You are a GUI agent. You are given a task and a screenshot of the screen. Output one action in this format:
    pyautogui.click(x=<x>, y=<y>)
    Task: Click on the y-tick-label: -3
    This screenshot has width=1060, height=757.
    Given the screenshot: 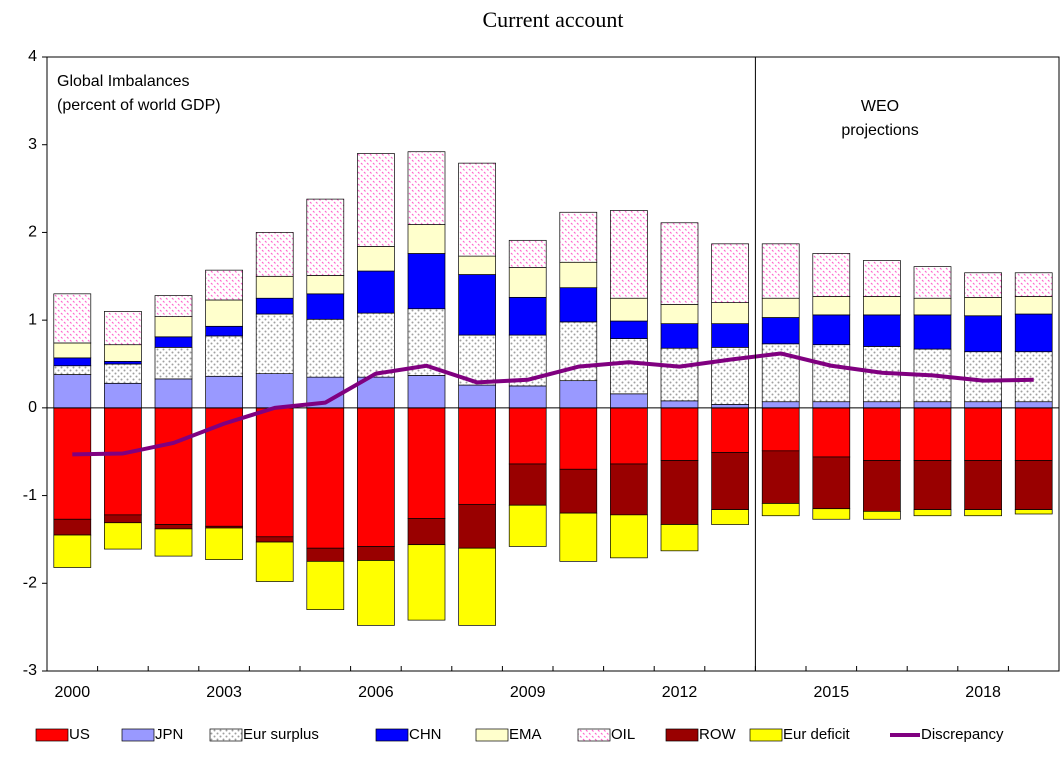 What is the action you would take?
    pyautogui.click(x=30, y=670)
    